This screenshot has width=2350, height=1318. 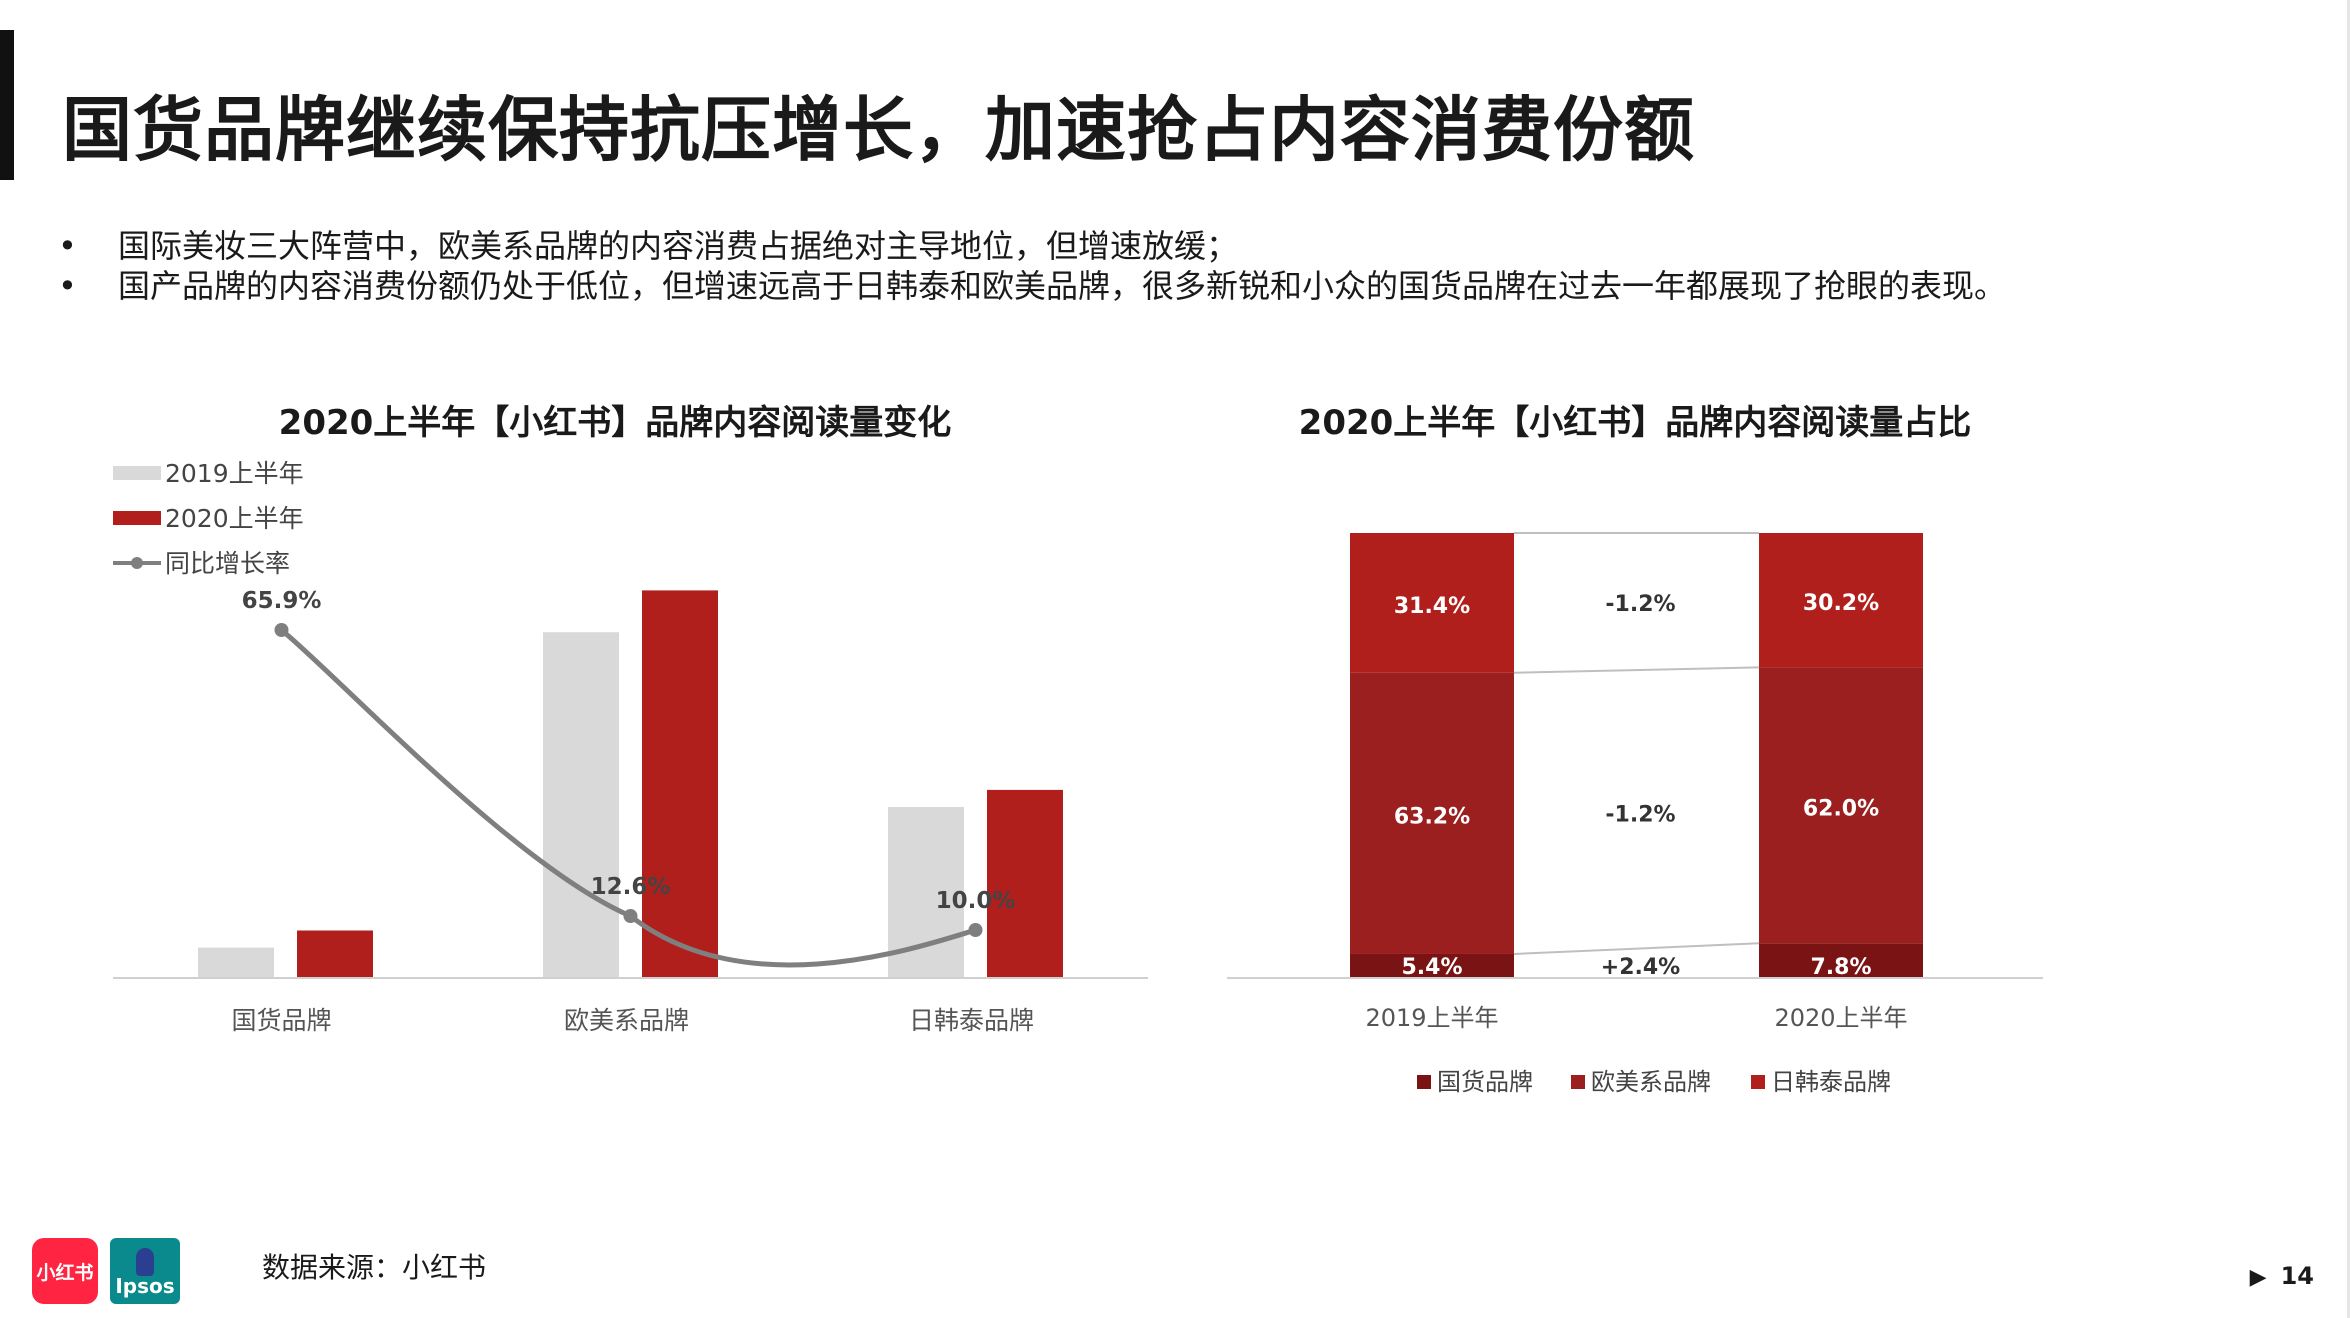 What do you see at coordinates (7, 105) in the screenshot?
I see `accent-bar` at bounding box center [7, 105].